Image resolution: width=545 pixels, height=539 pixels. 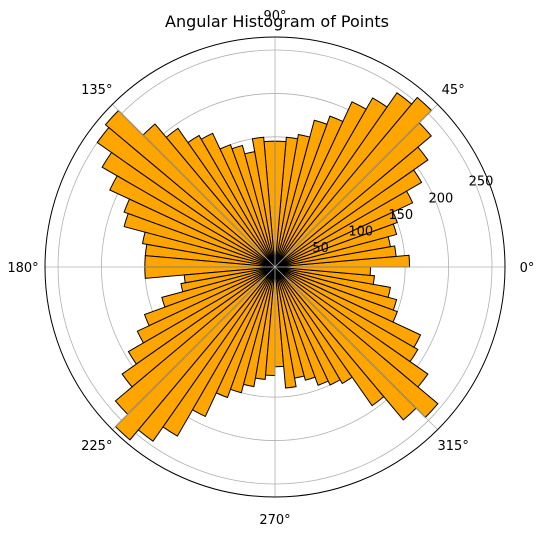 I want to click on angle-tick-label-180: 180°, so click(x=22, y=268).